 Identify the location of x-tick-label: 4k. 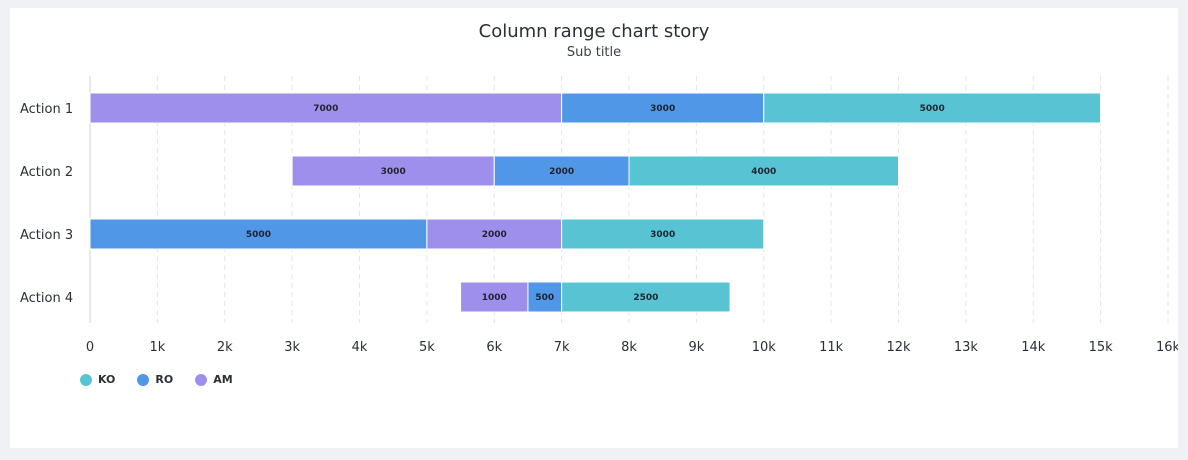
(360, 347).